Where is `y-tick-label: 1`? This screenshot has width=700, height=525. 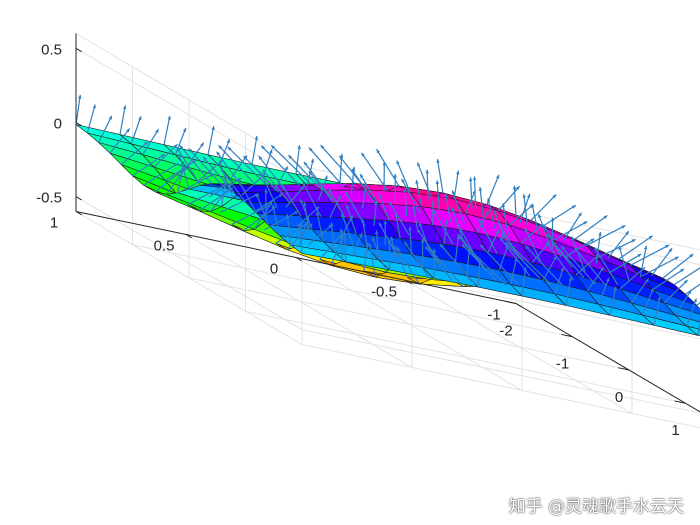 y-tick-label: 1 is located at coordinates (54, 222).